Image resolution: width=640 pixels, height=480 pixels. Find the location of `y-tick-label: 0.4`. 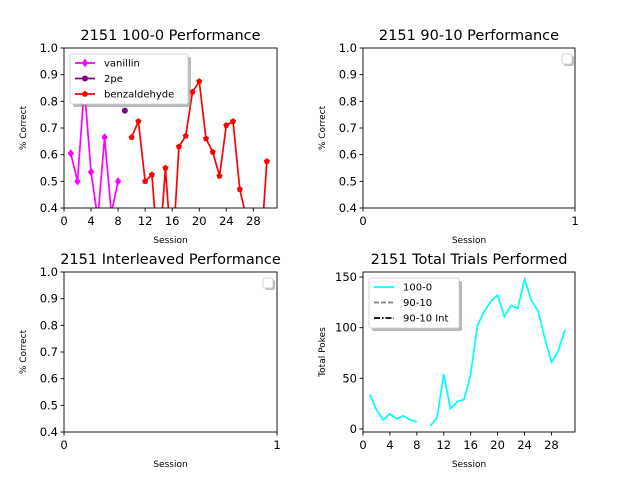

y-tick-label: 0.4 is located at coordinates (49, 208).